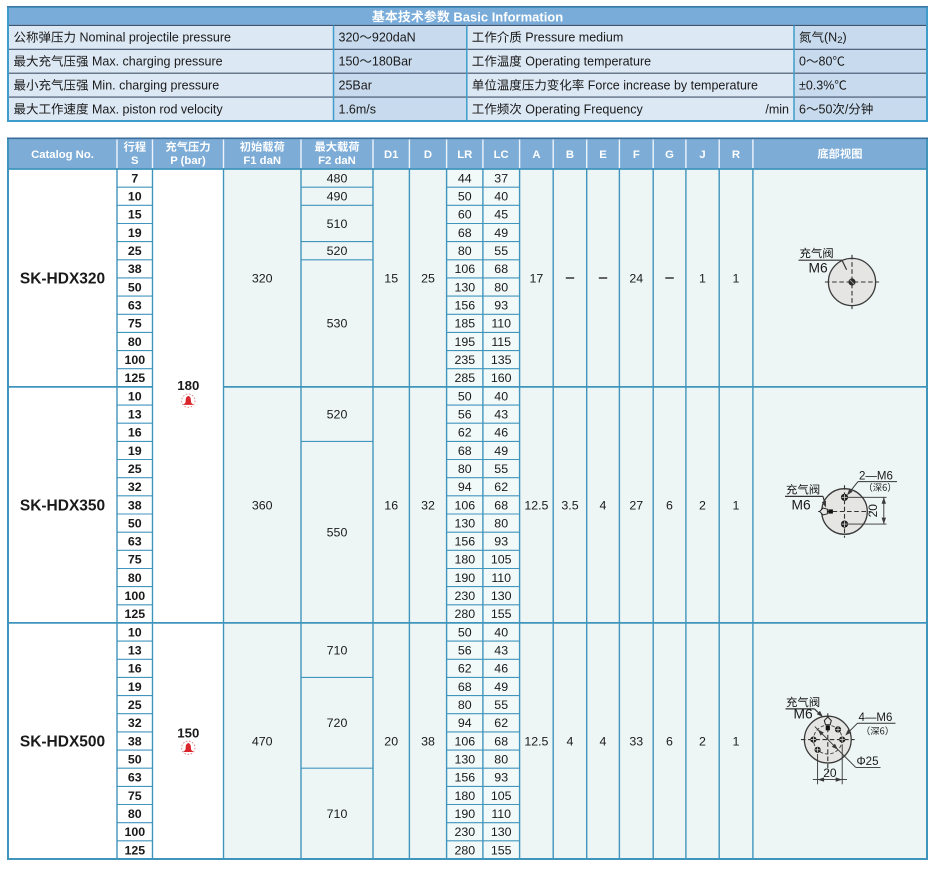 The height and width of the screenshot is (870, 941). What do you see at coordinates (636, 505) in the screenshot?
I see `svg-text: 27` at bounding box center [636, 505].